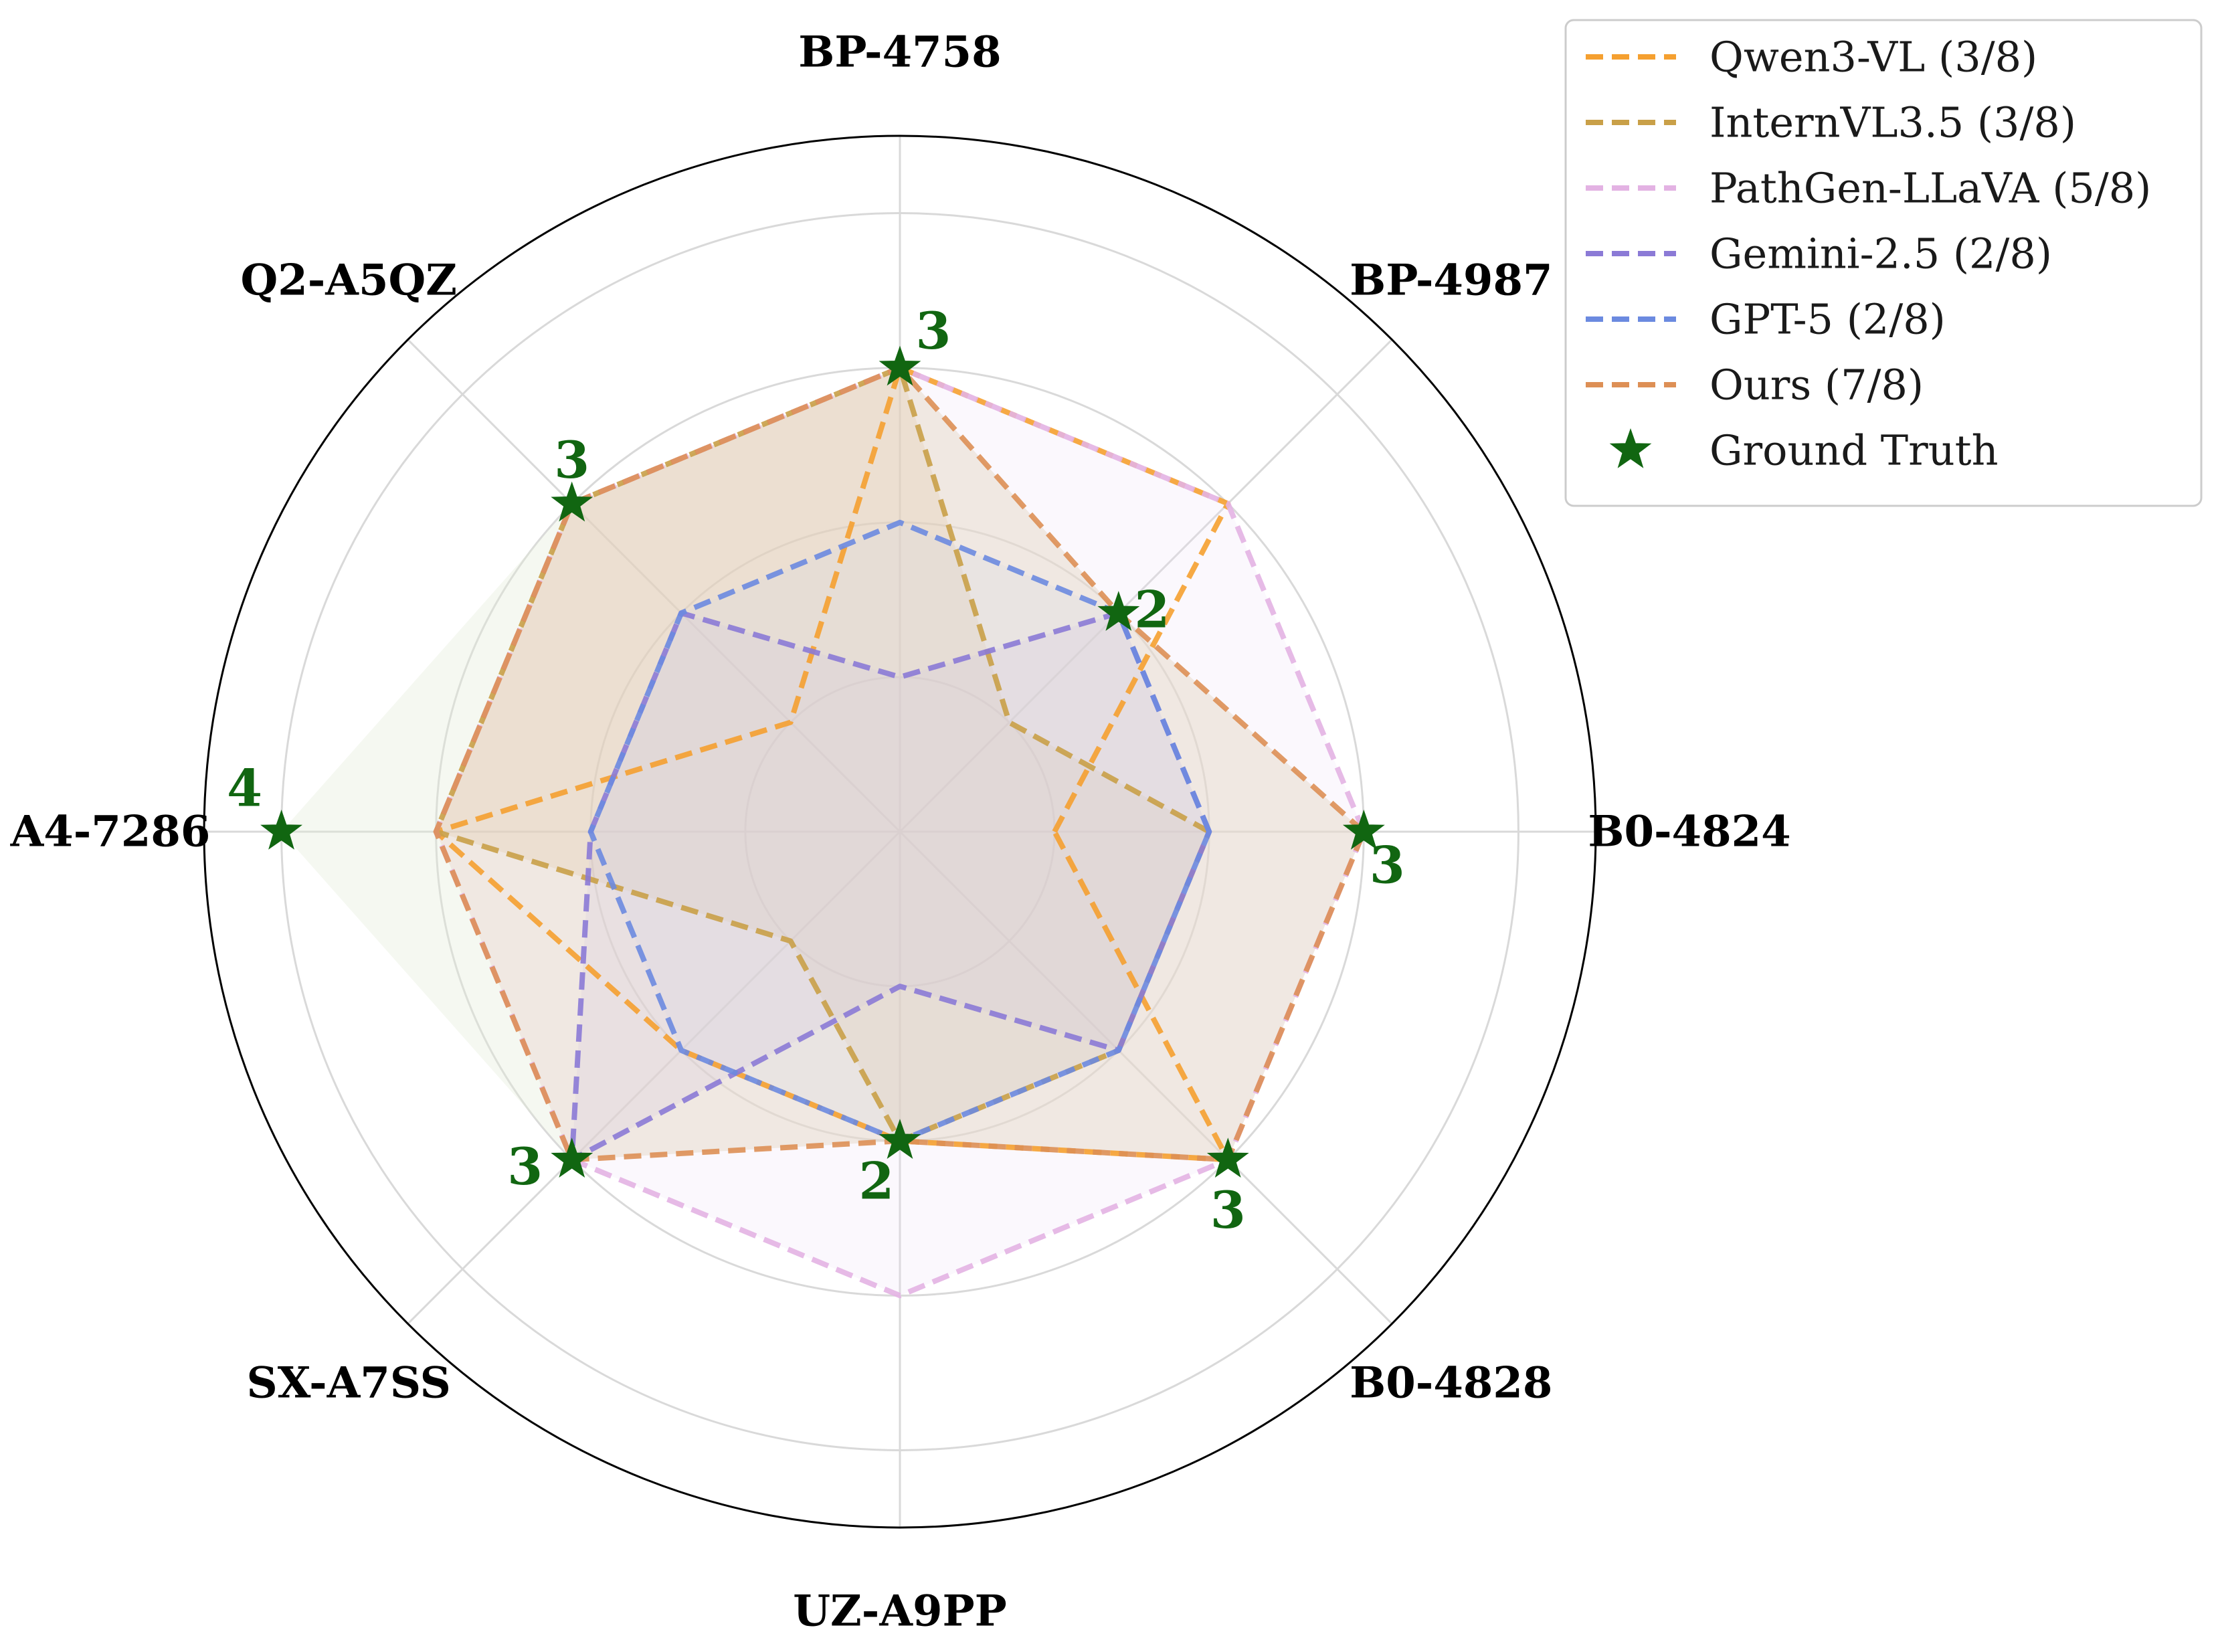 The height and width of the screenshot is (1652, 2218). I want to click on legend-label-ours-7-8: Ours (7/8), so click(1816, 385).